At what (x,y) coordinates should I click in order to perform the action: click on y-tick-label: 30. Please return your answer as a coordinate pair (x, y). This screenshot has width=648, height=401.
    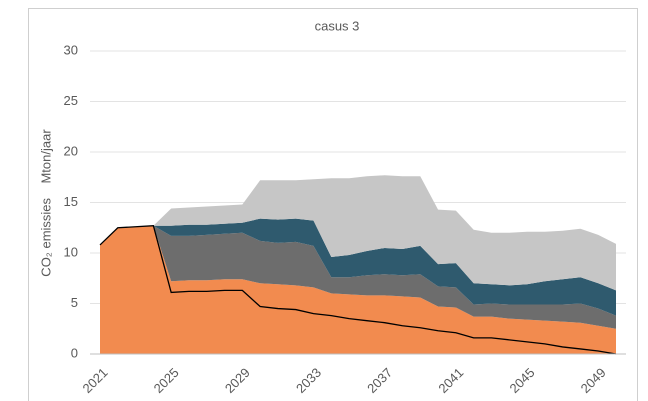
    Looking at the image, I should click on (71, 49).